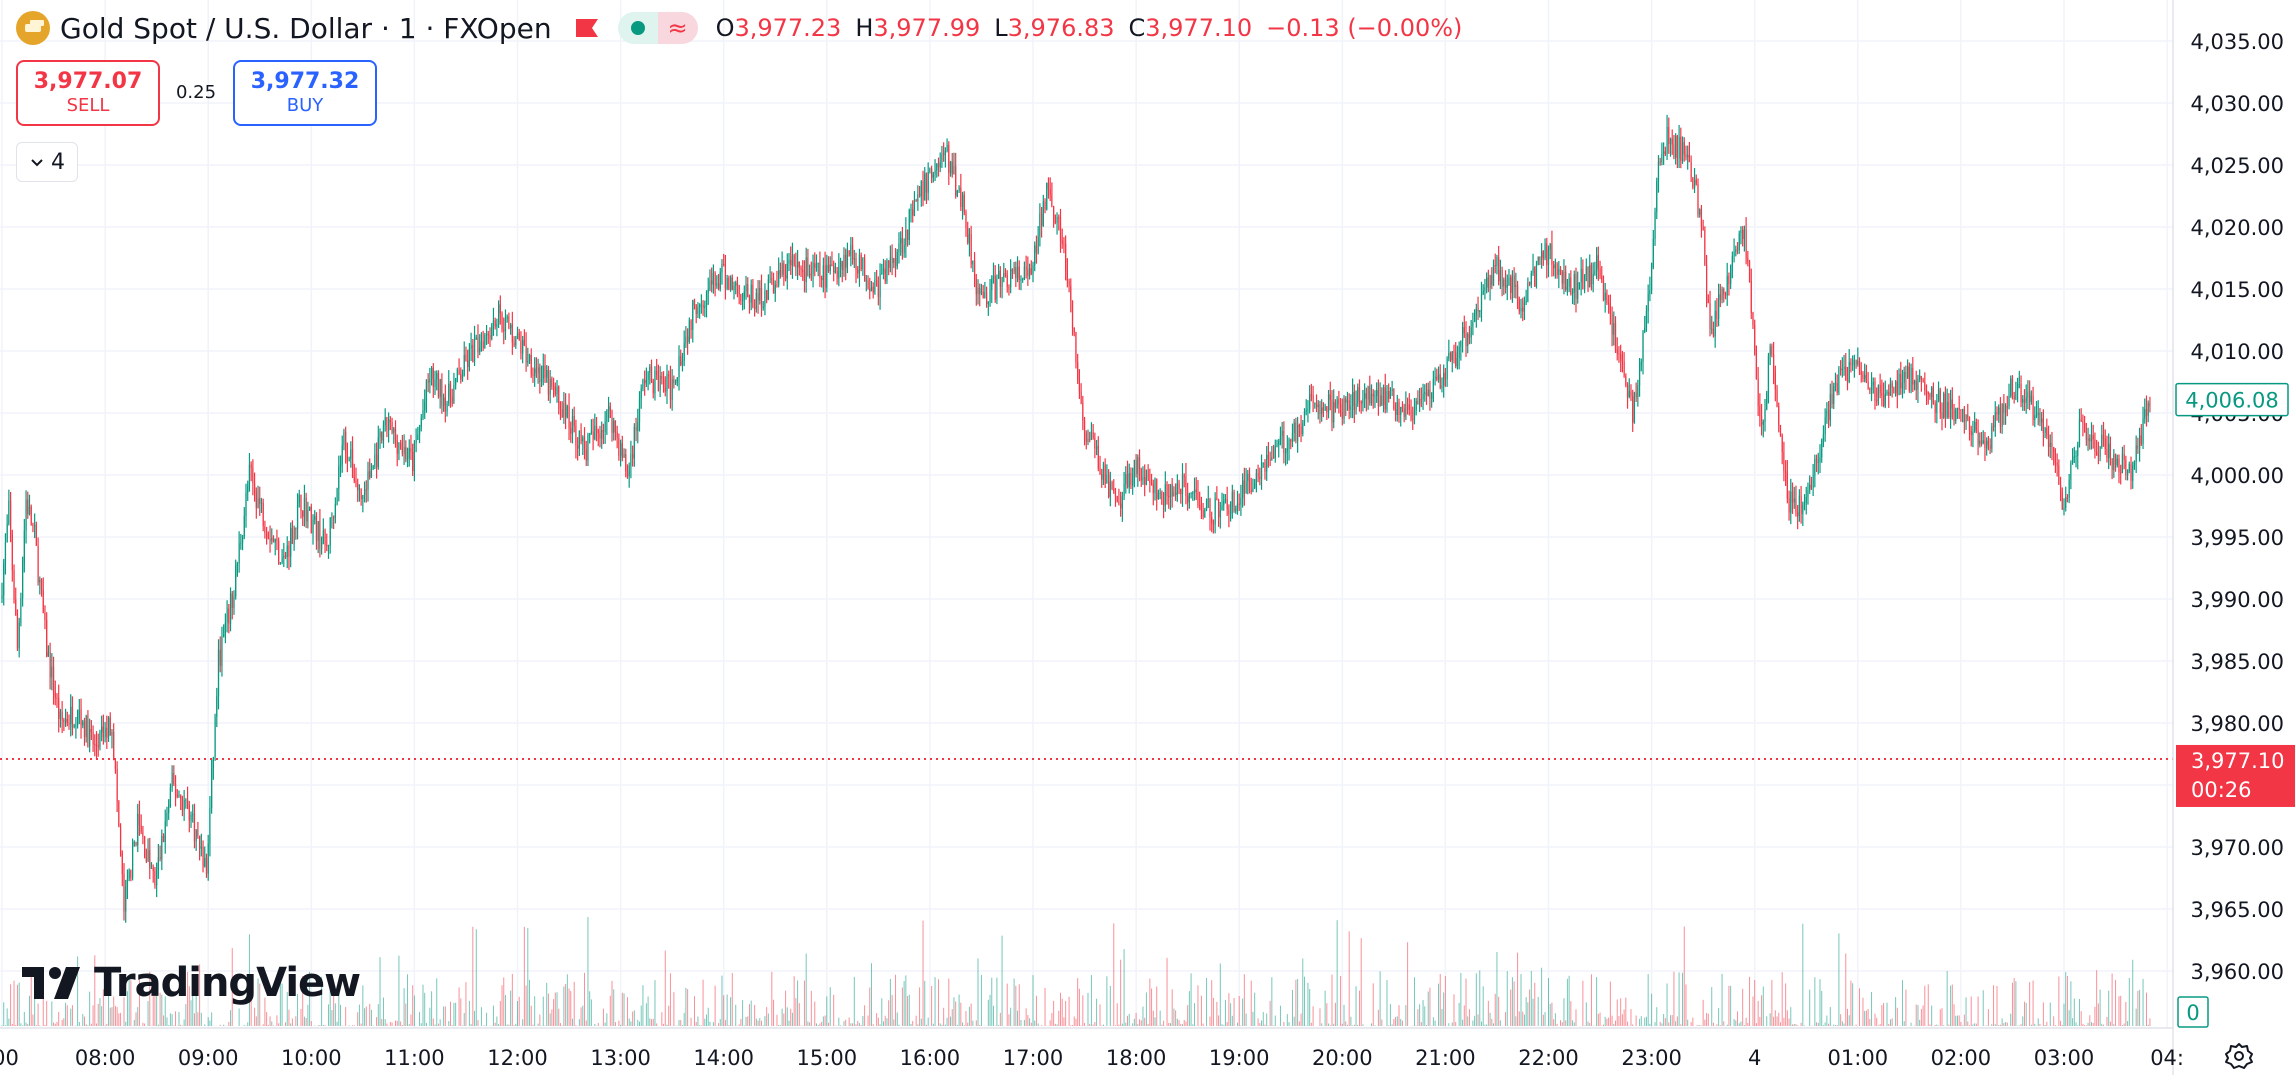 The width and height of the screenshot is (2295, 1075). What do you see at coordinates (2239, 1056) in the screenshot?
I see `gear-icon` at bounding box center [2239, 1056].